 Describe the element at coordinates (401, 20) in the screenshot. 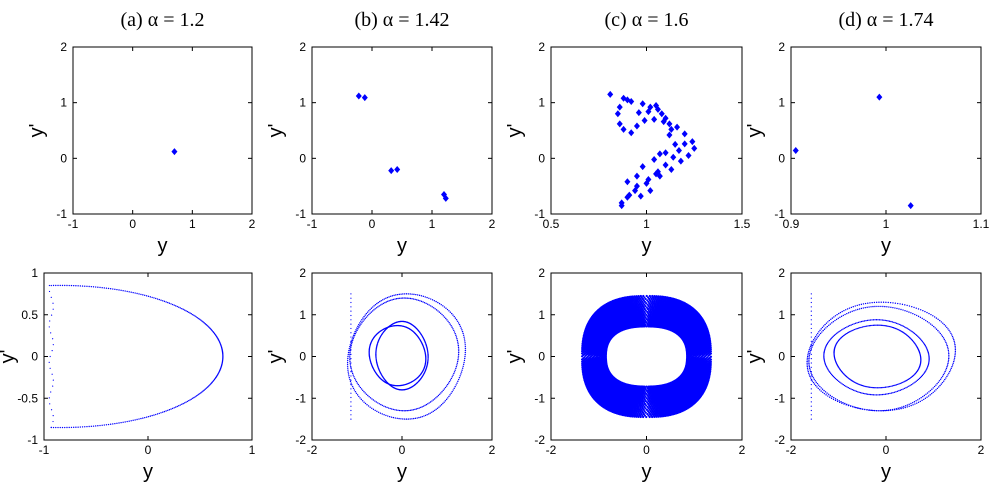

I see `panel-title: (b) α = 1.42` at that location.